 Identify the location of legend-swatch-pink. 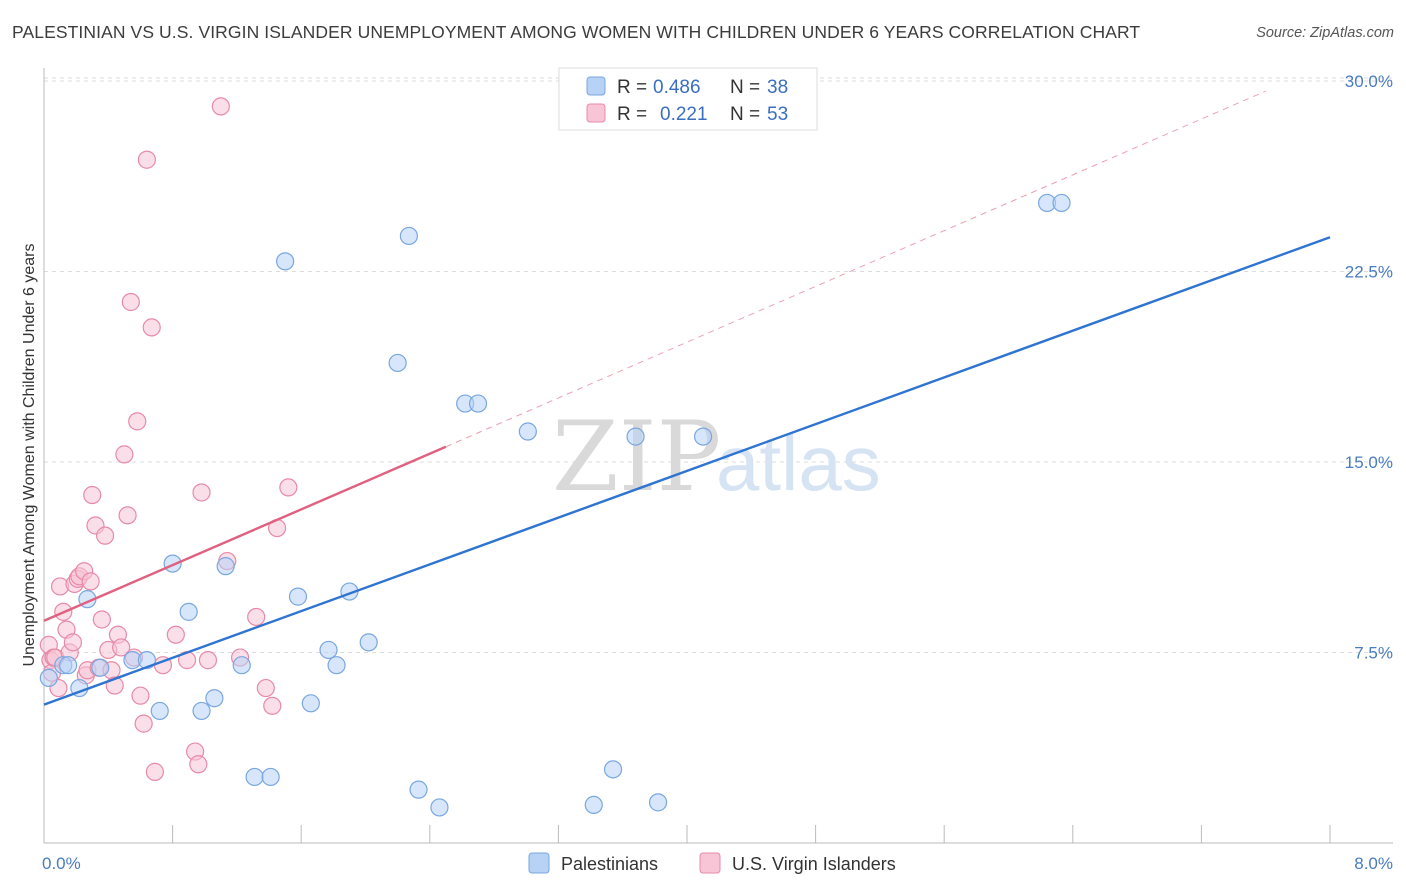
(596, 113).